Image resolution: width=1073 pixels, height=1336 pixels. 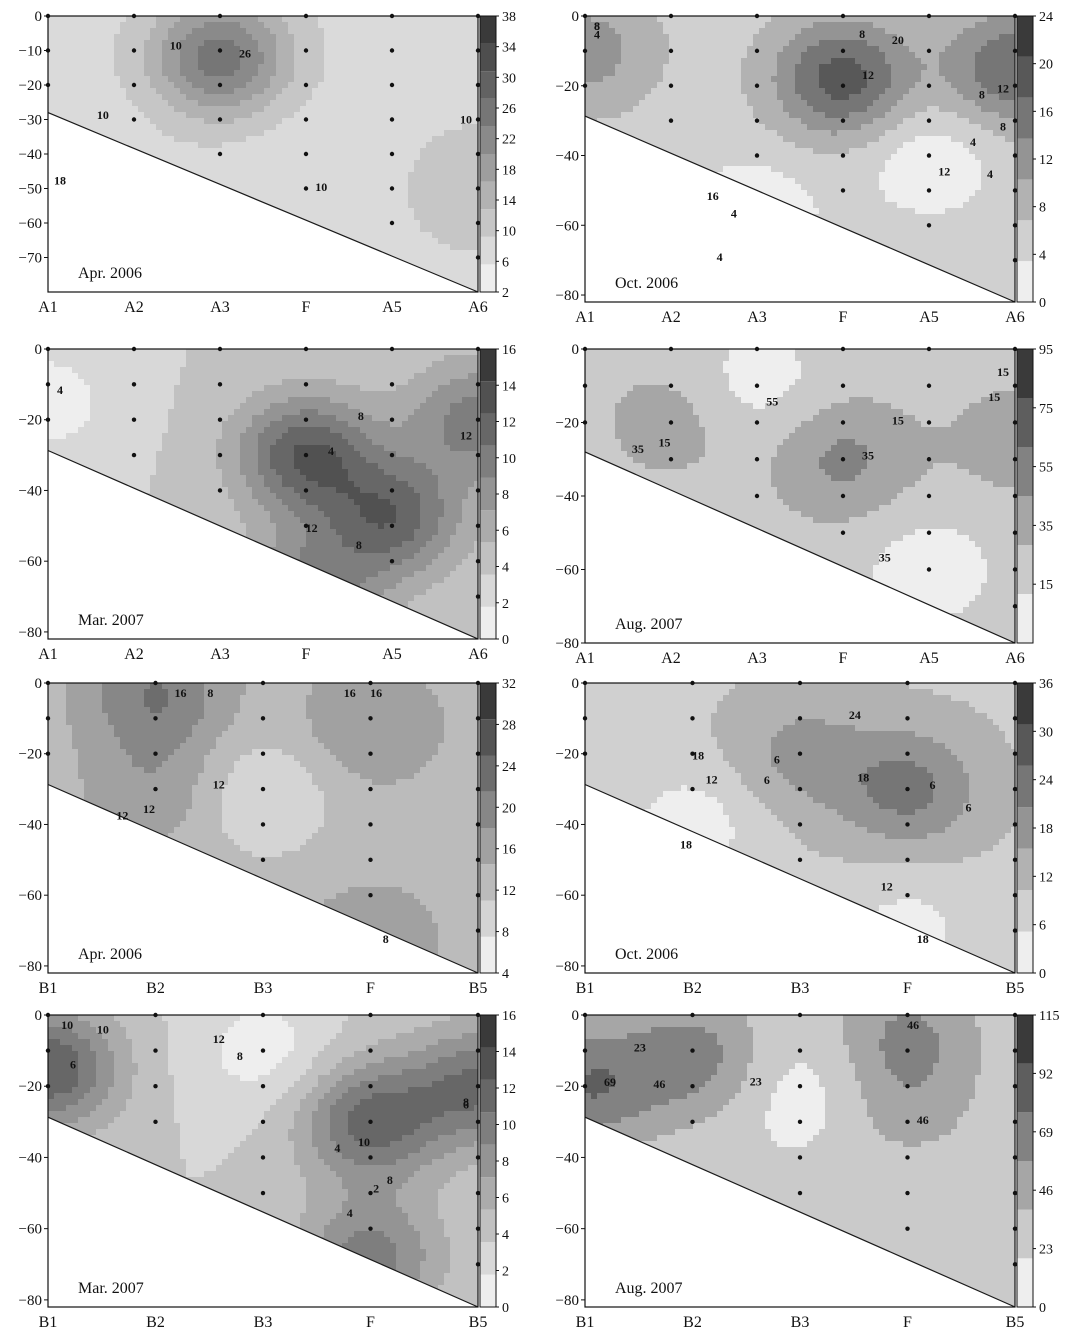 I want to click on y-tick-label: −20, so click(x=567, y=424).